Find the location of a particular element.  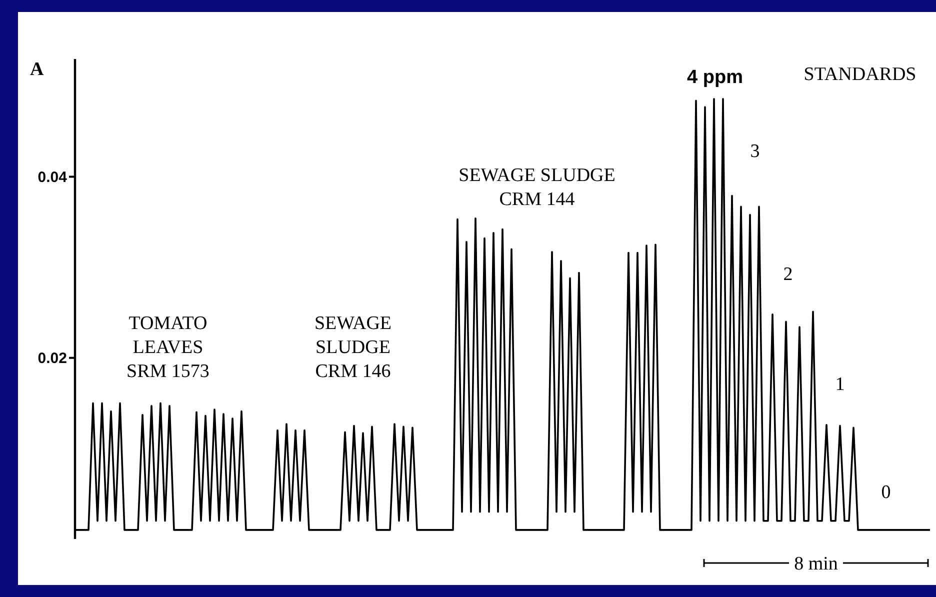

annotation: SEWAGE SLUDGE CRM 144 is located at coordinates (537, 187).